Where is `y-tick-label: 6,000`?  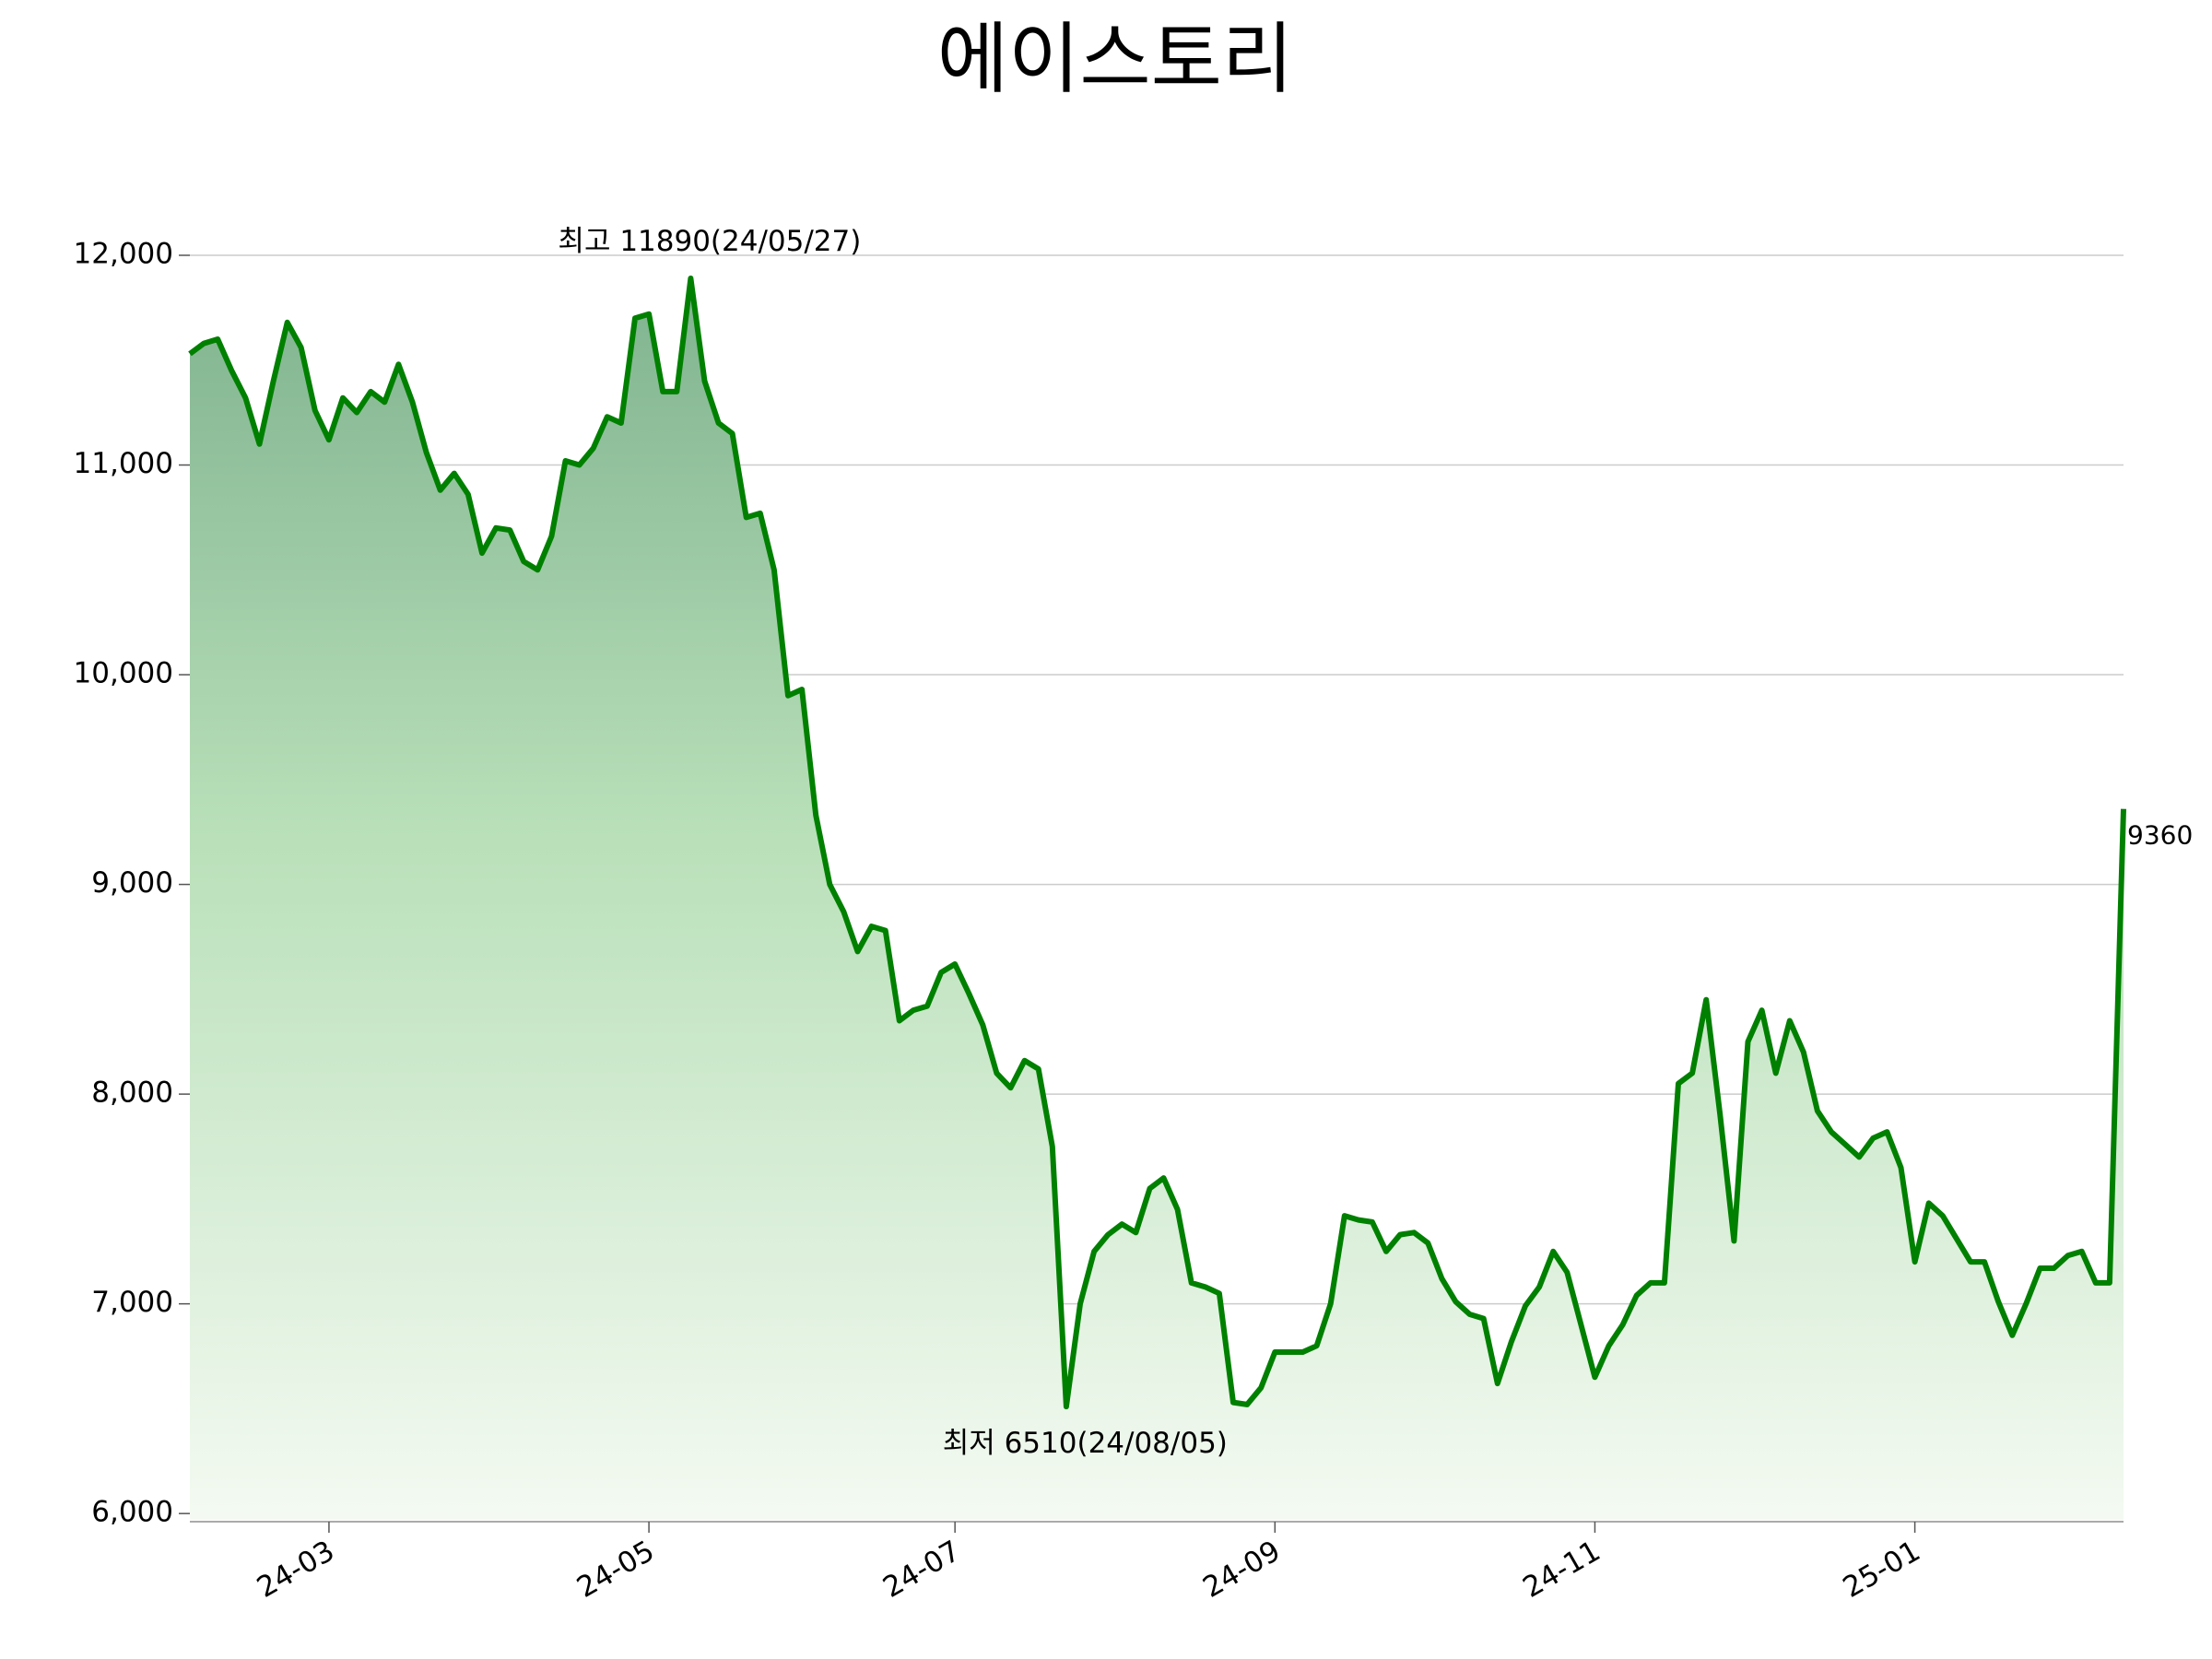
y-tick-label: 6,000 is located at coordinates (132, 1512).